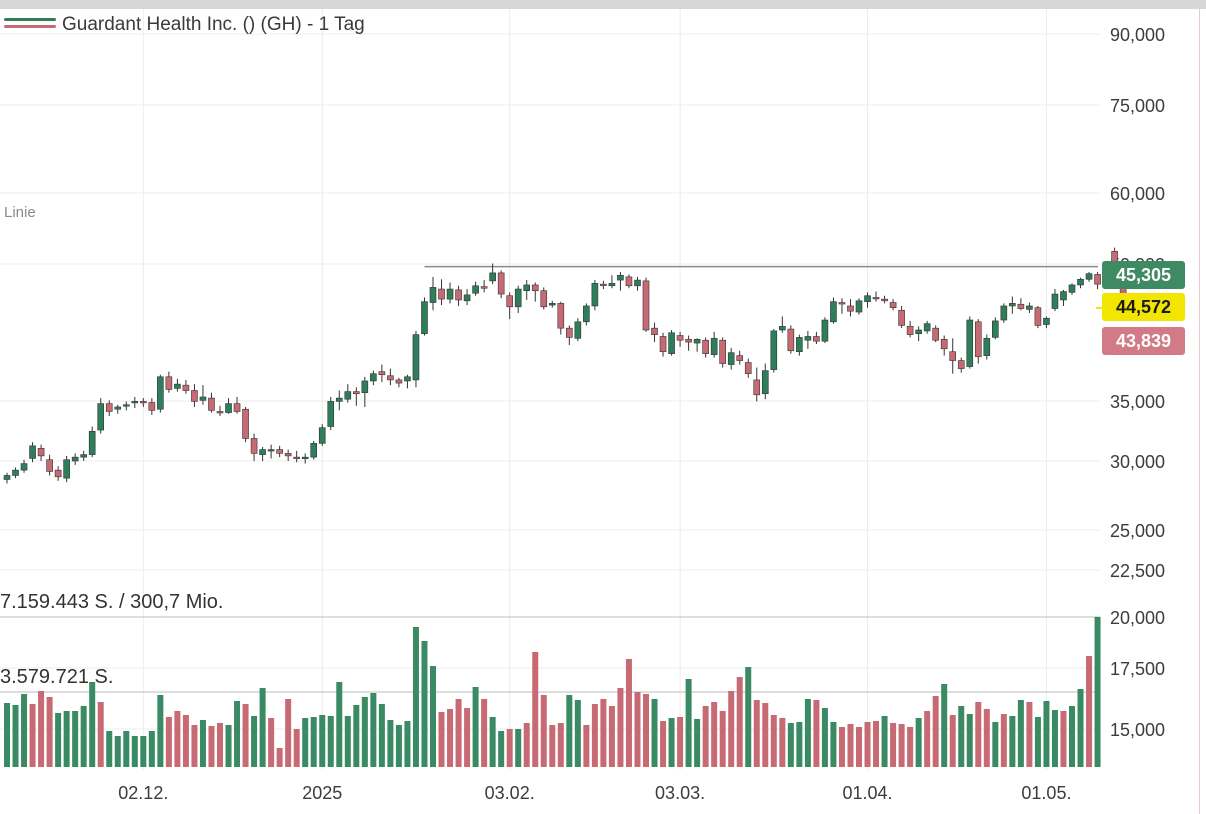 The image size is (1206, 814). What do you see at coordinates (1137, 402) in the screenshot?
I see `y-tick-label: 35,000` at bounding box center [1137, 402].